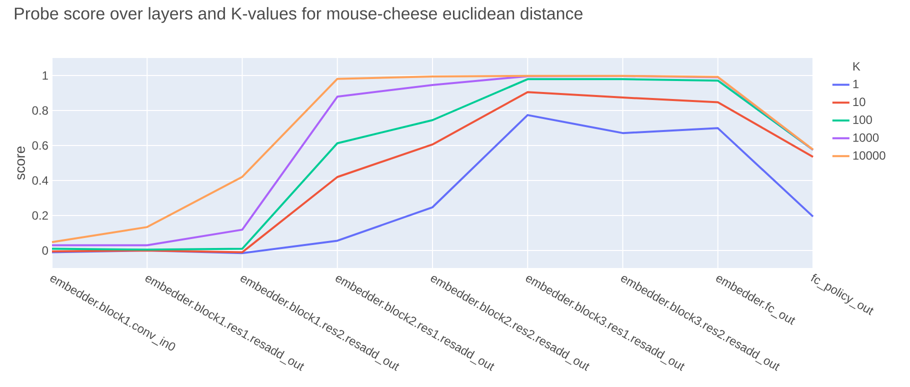  Describe the element at coordinates (21, 163) in the screenshot. I see `y-axis-title: score` at that location.